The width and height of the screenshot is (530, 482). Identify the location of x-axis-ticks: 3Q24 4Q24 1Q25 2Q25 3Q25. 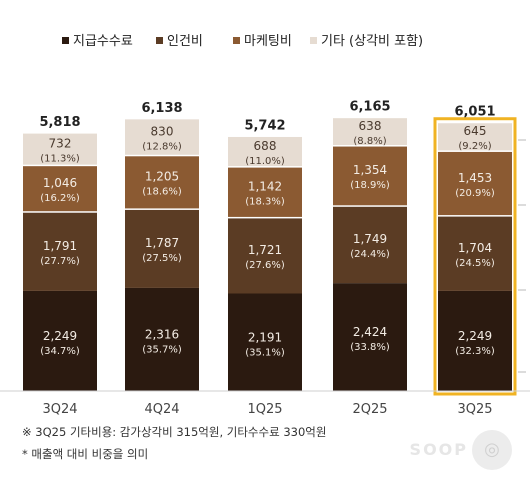
(267, 409).